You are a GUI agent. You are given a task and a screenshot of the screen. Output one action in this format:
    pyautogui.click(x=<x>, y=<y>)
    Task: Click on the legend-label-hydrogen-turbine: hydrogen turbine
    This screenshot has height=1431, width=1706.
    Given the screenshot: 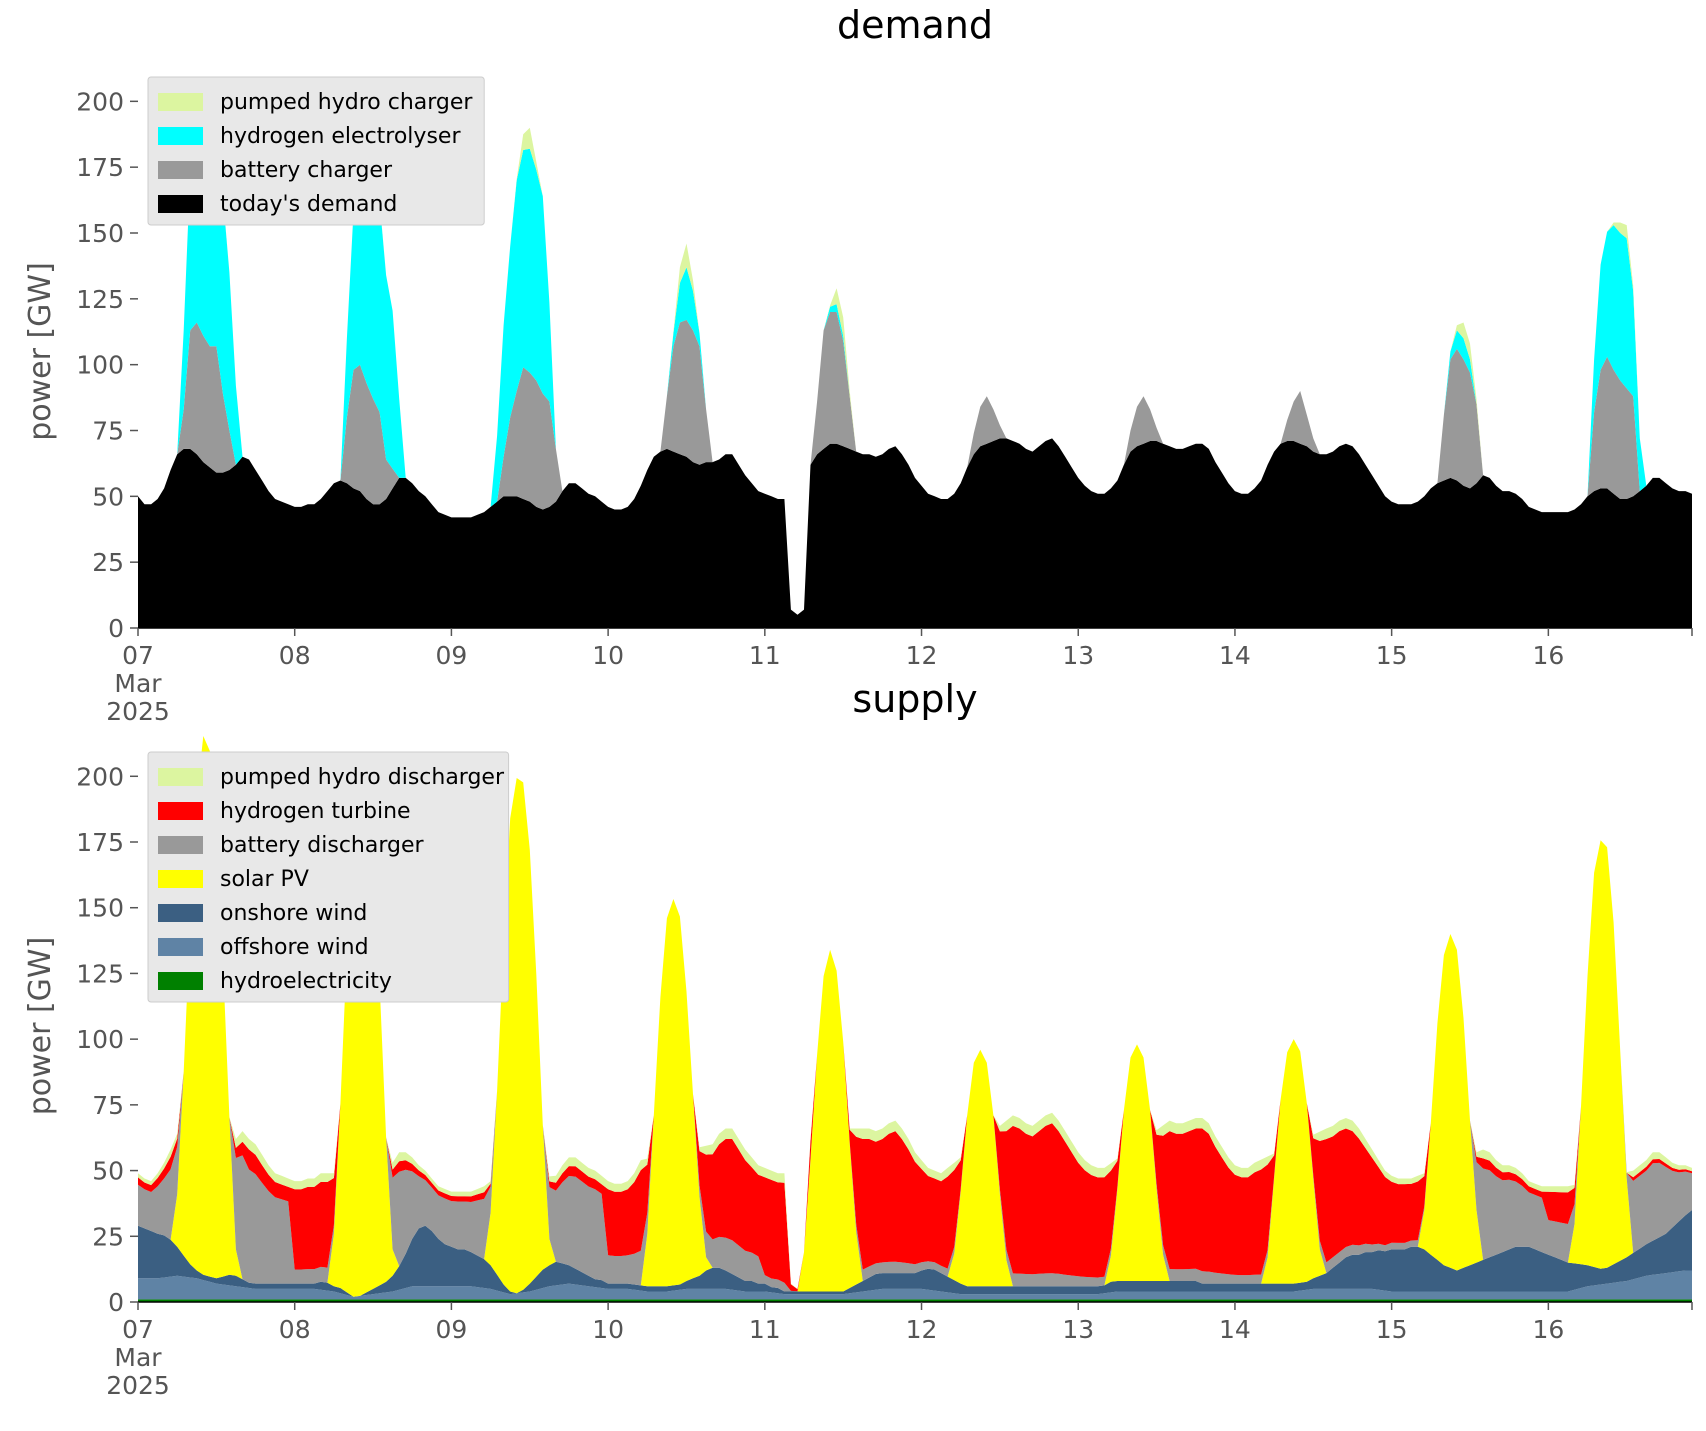 What is the action you would take?
    pyautogui.click(x=315, y=811)
    